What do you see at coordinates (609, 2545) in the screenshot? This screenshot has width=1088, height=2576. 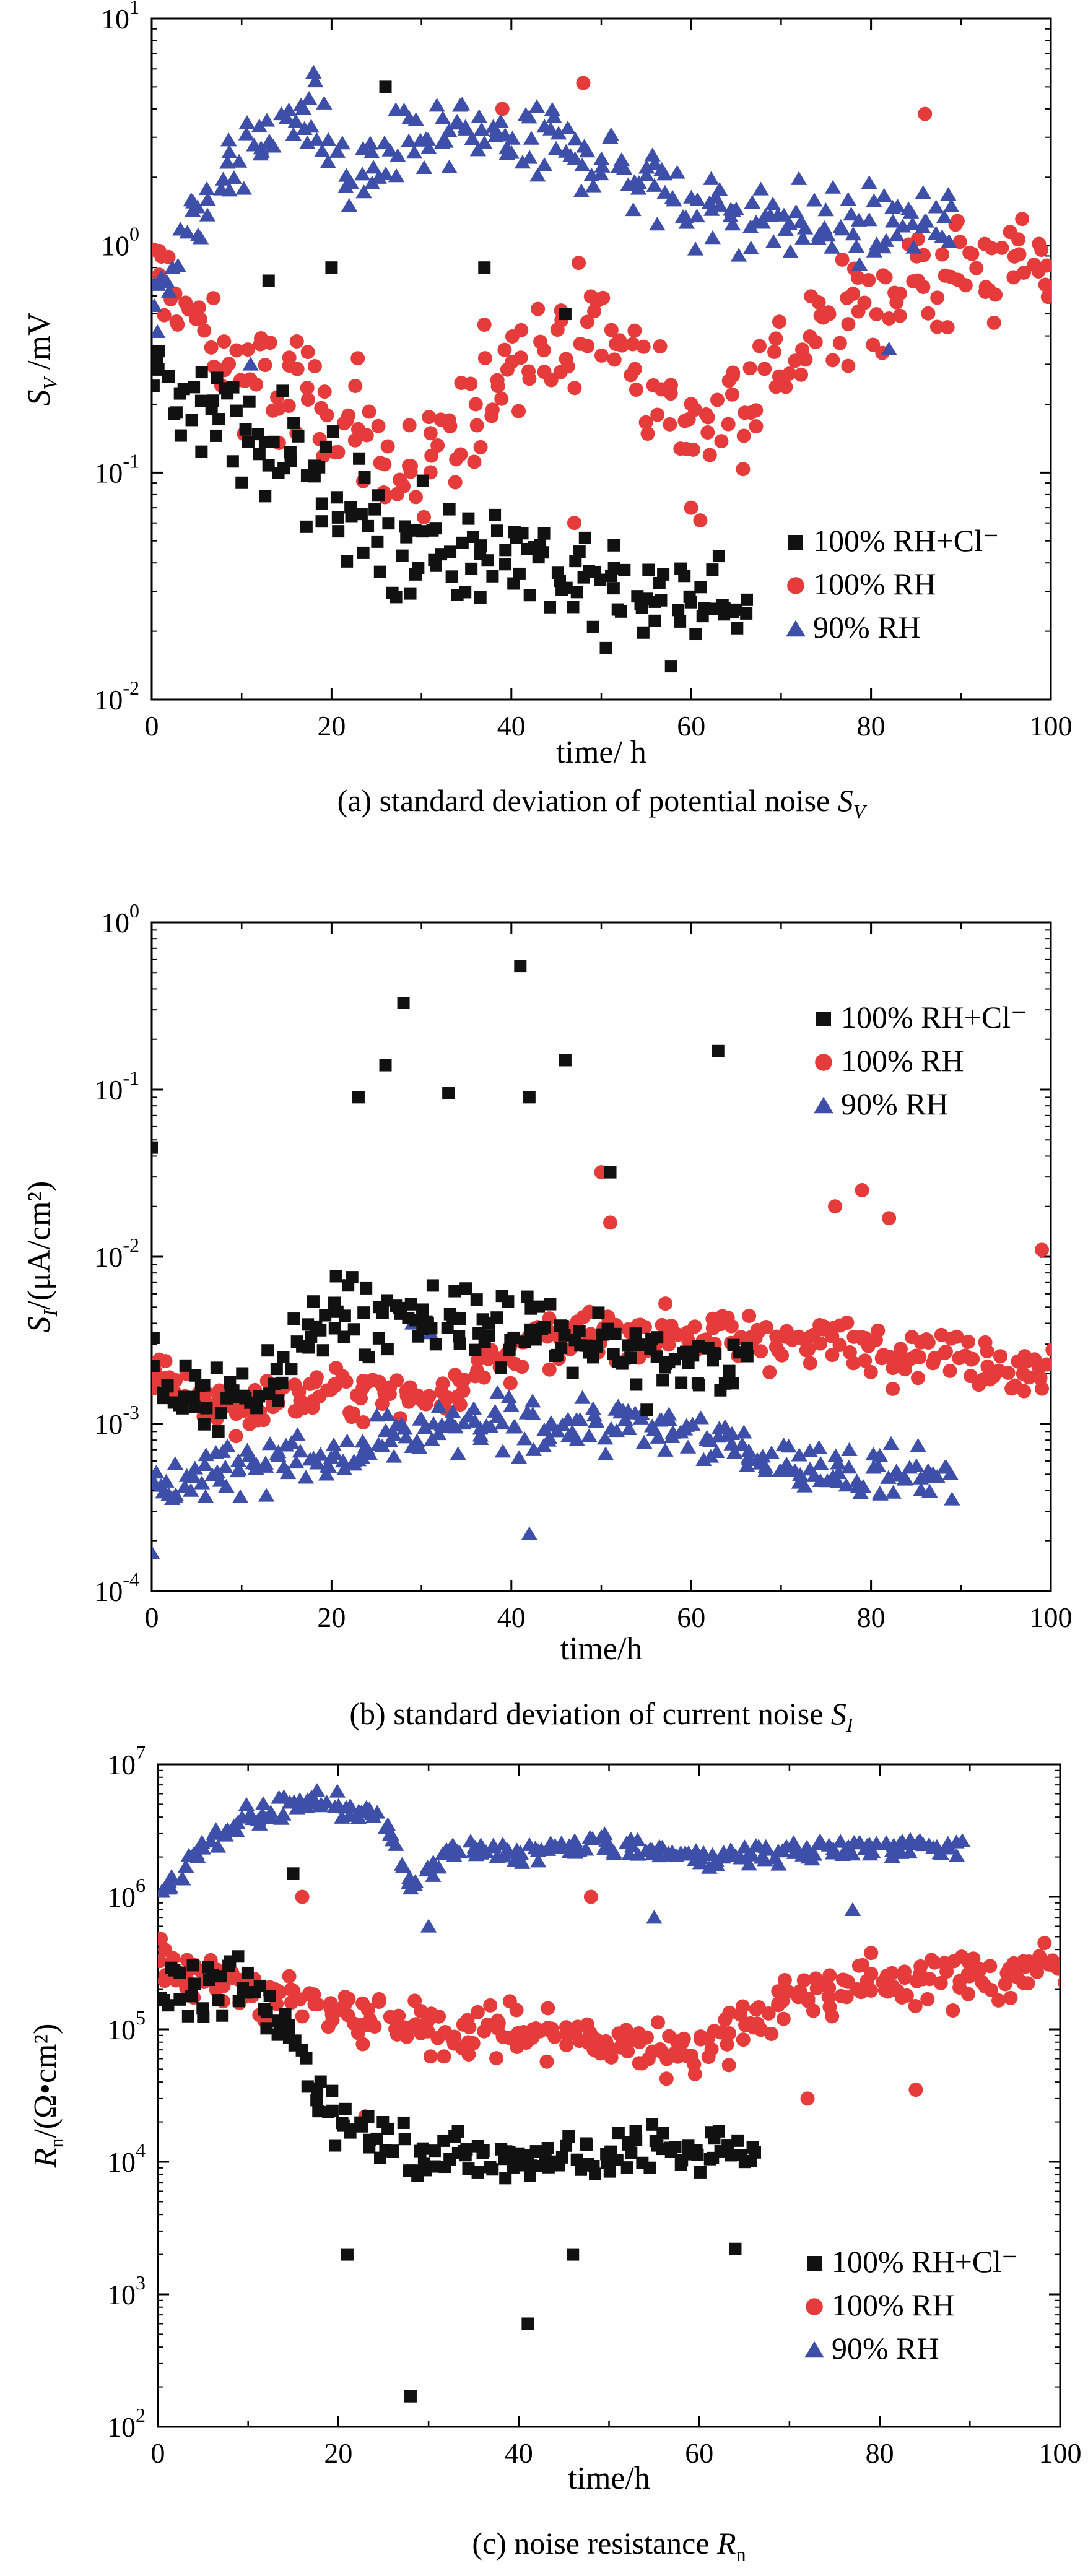 I see `figure-caption: (c) noise resistance Rn` at bounding box center [609, 2545].